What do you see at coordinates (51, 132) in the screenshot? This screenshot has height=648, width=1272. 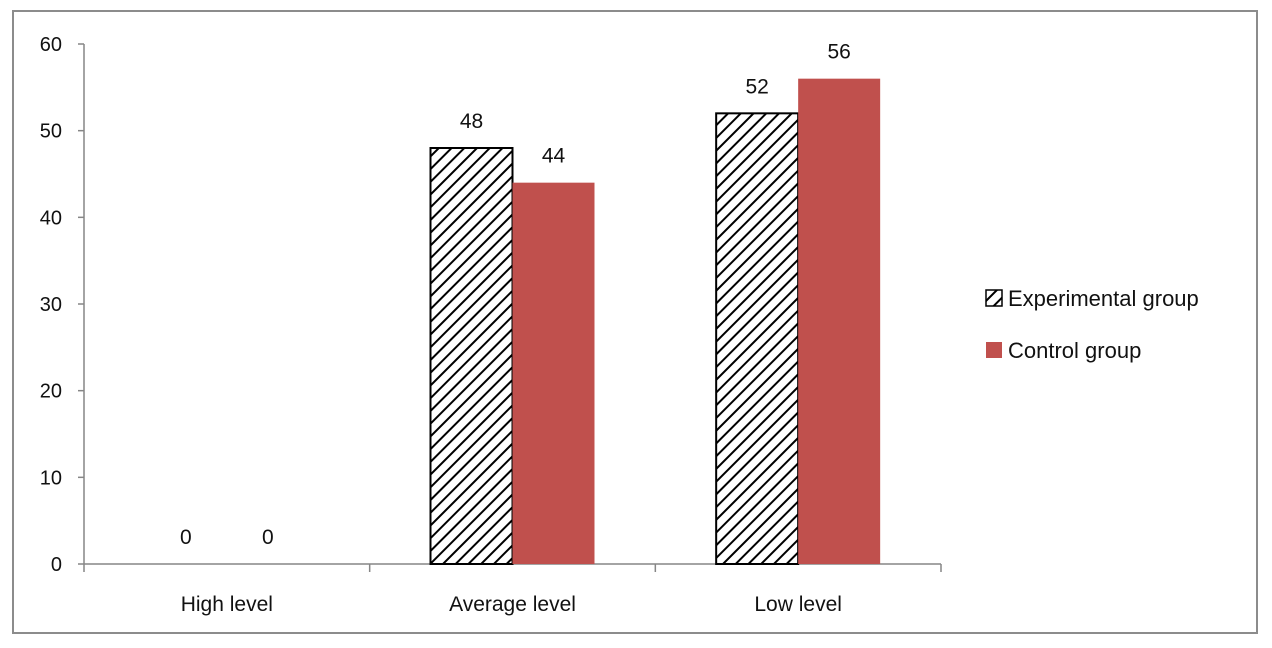 I see `y-tick-label: 50` at bounding box center [51, 132].